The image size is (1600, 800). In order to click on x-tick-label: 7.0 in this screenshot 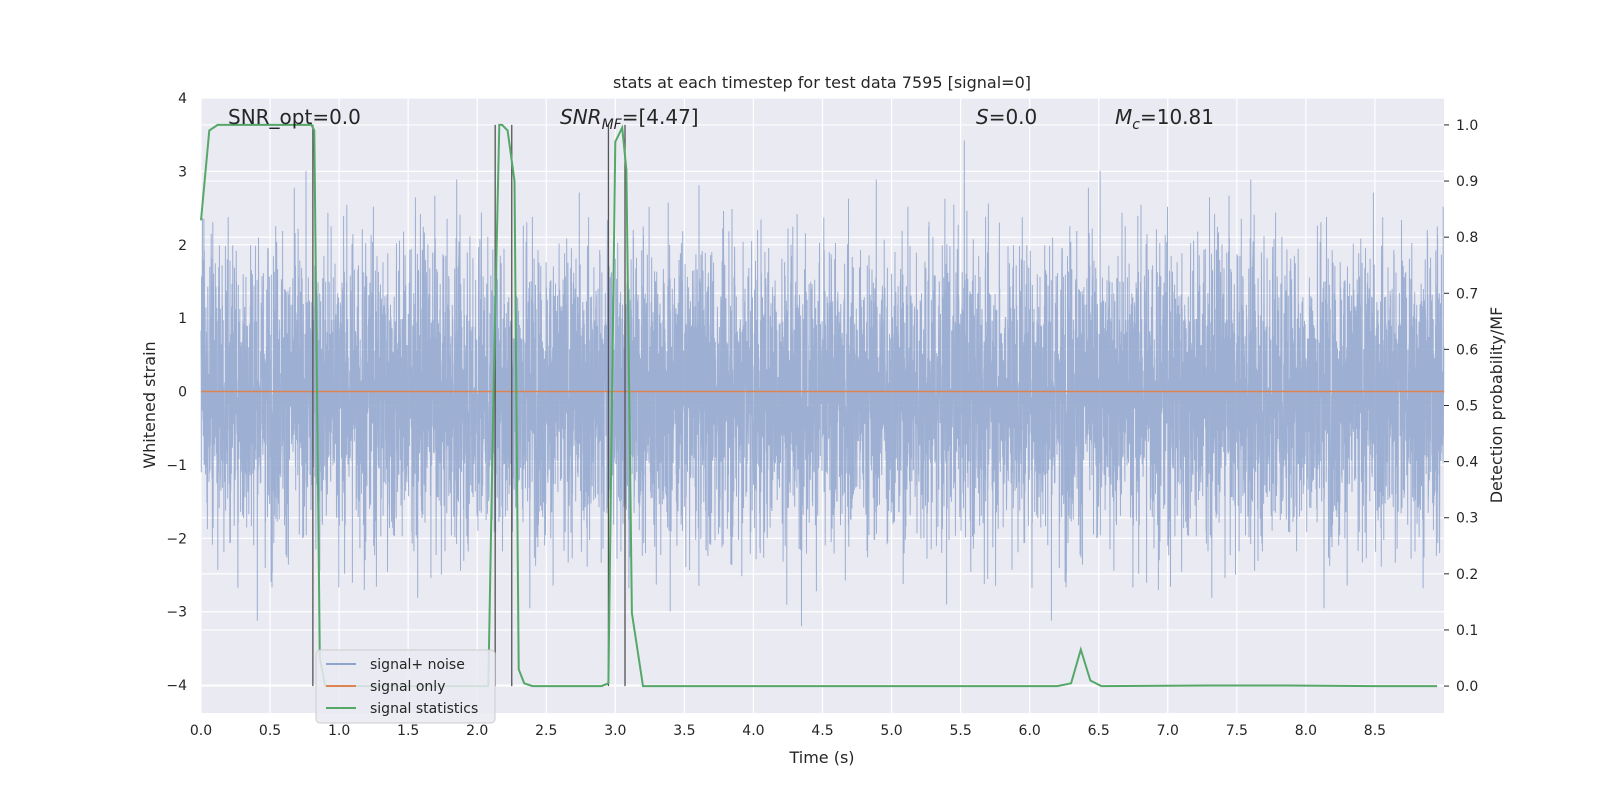, I will do `click(1168, 731)`.